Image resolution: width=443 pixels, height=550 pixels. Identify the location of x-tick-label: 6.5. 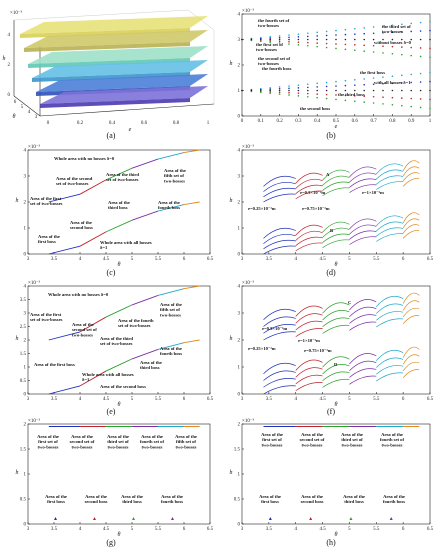
(210, 259).